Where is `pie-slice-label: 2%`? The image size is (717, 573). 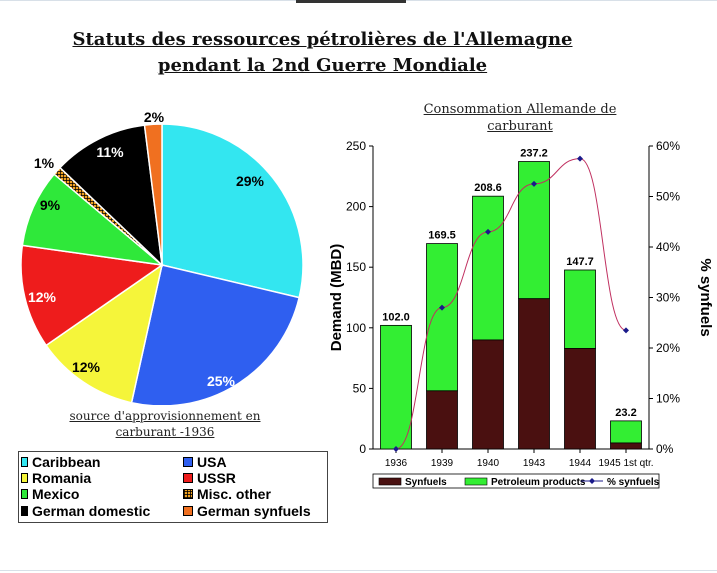 pie-slice-label: 2% is located at coordinates (154, 117).